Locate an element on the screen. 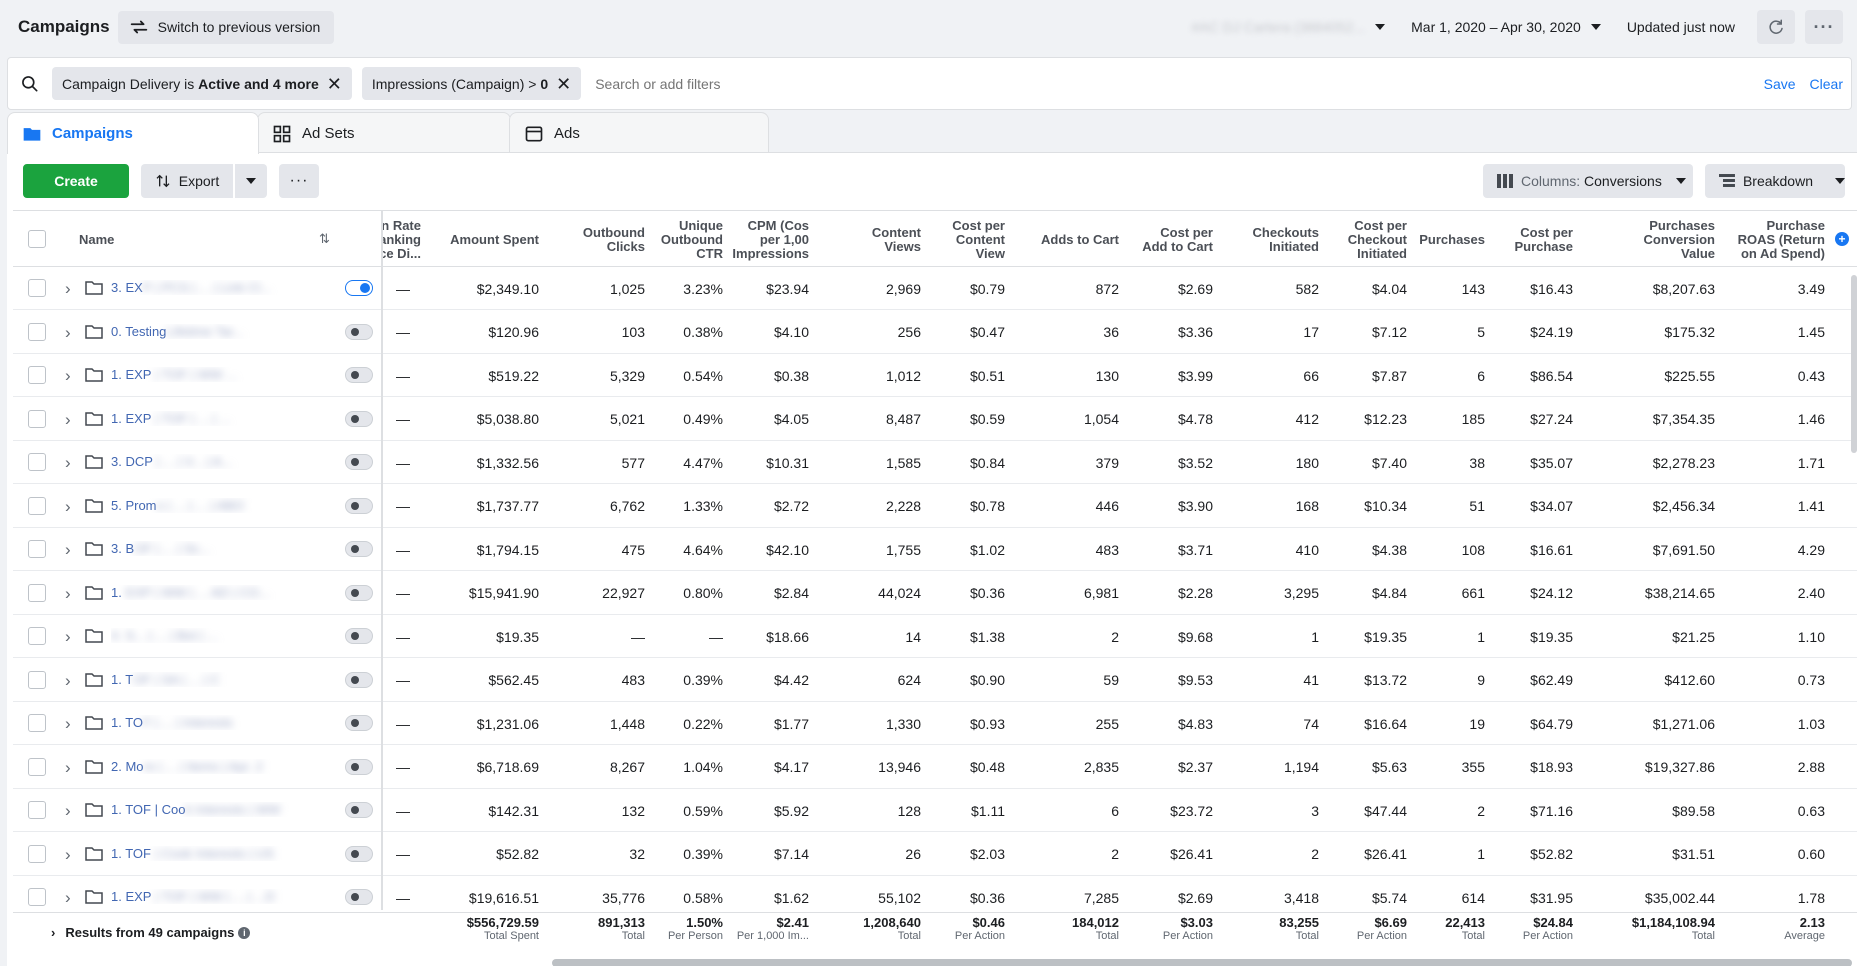 This screenshot has height=966, width=1857. columns-dropdown: Columns: Conversions is located at coordinates (1588, 181).